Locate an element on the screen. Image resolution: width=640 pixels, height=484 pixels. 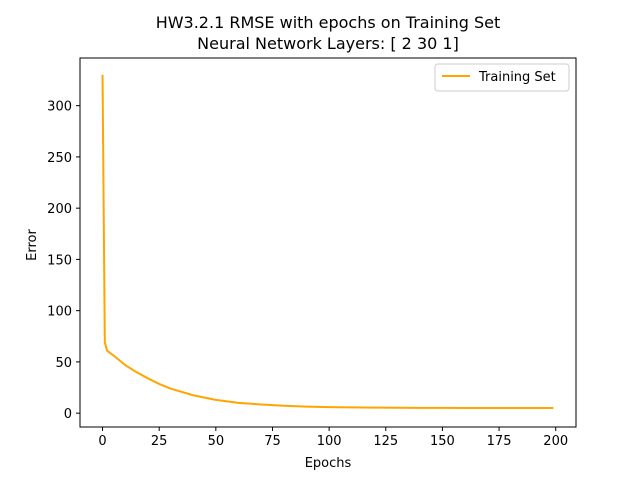
y-axis-label: Error is located at coordinates (32, 245).